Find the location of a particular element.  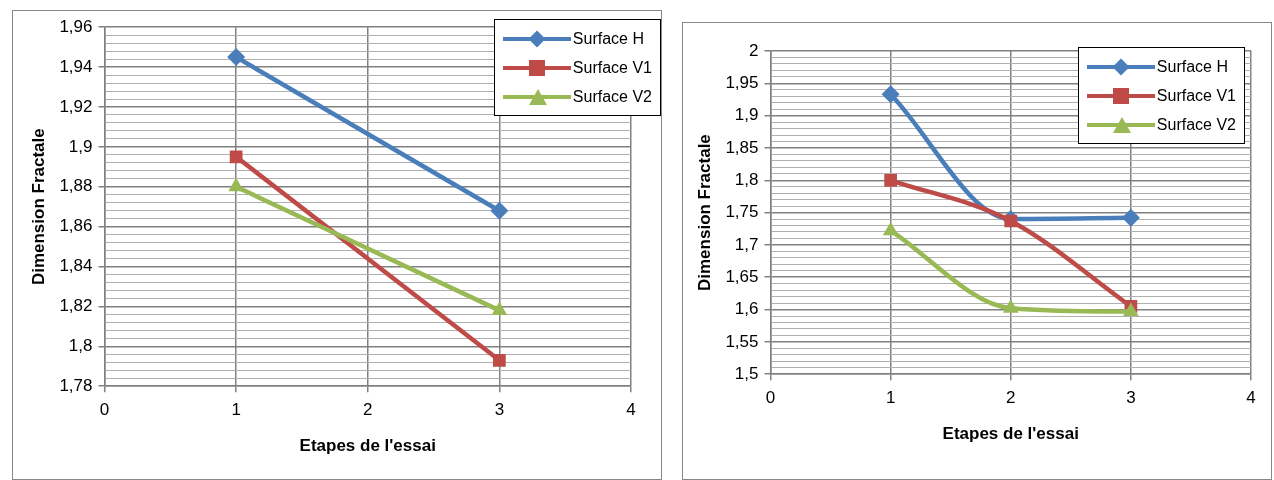

y-tick-label: 1,92 is located at coordinates (76, 106).